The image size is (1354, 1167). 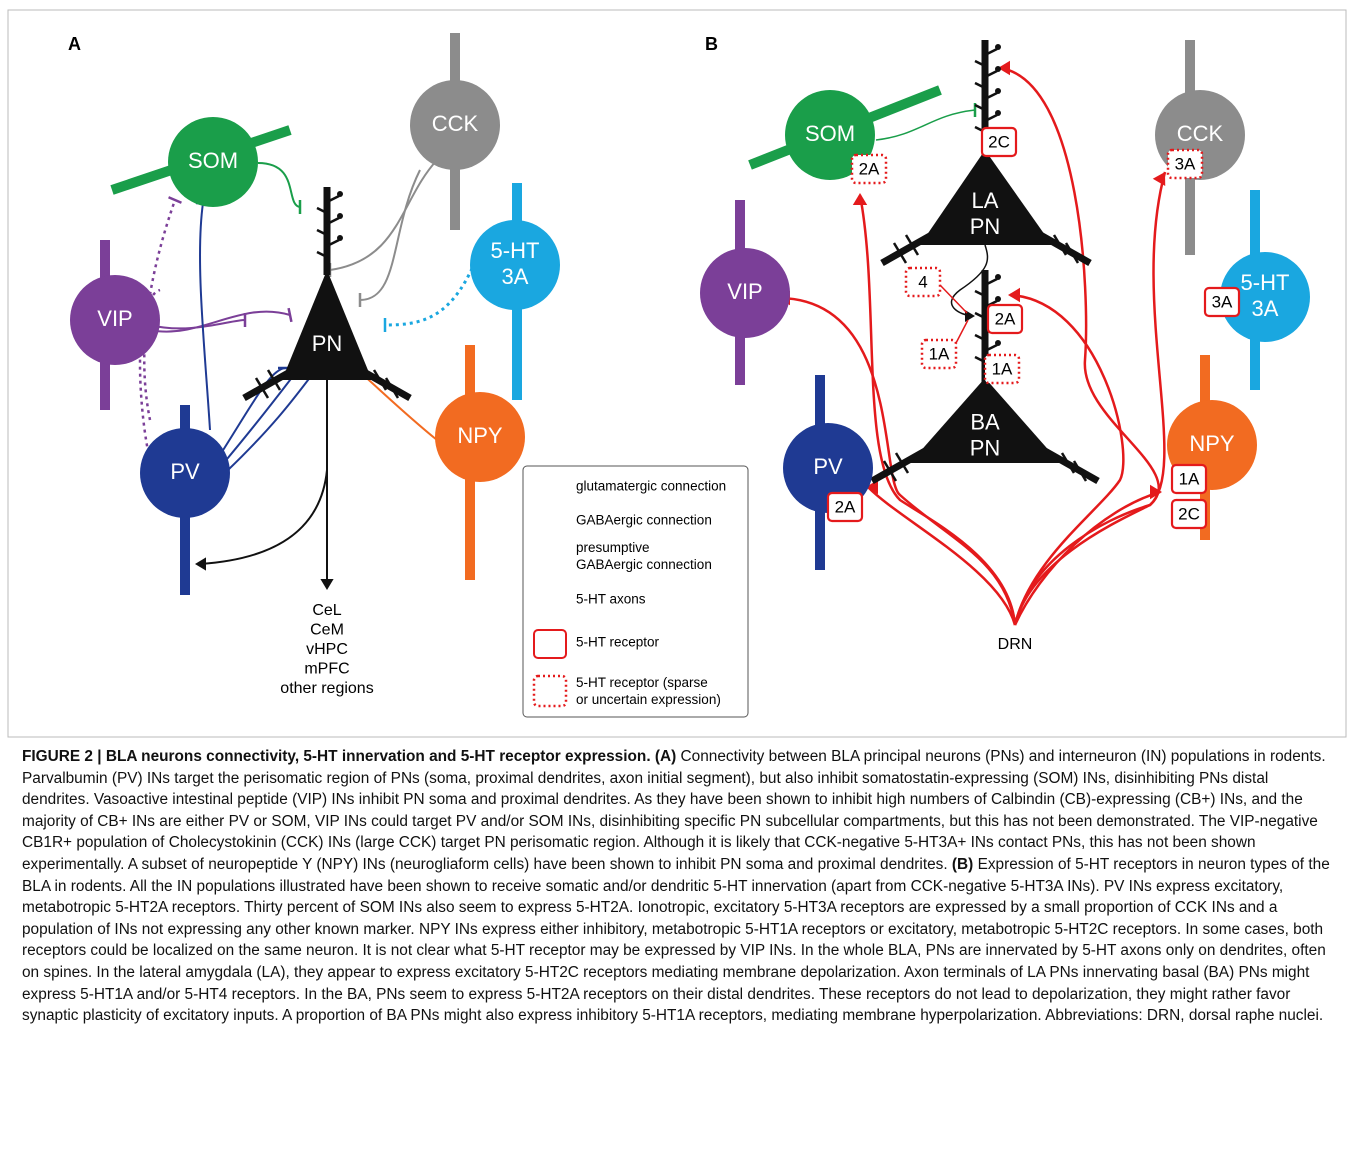 What do you see at coordinates (327, 325) in the screenshot?
I see `pn-soma` at bounding box center [327, 325].